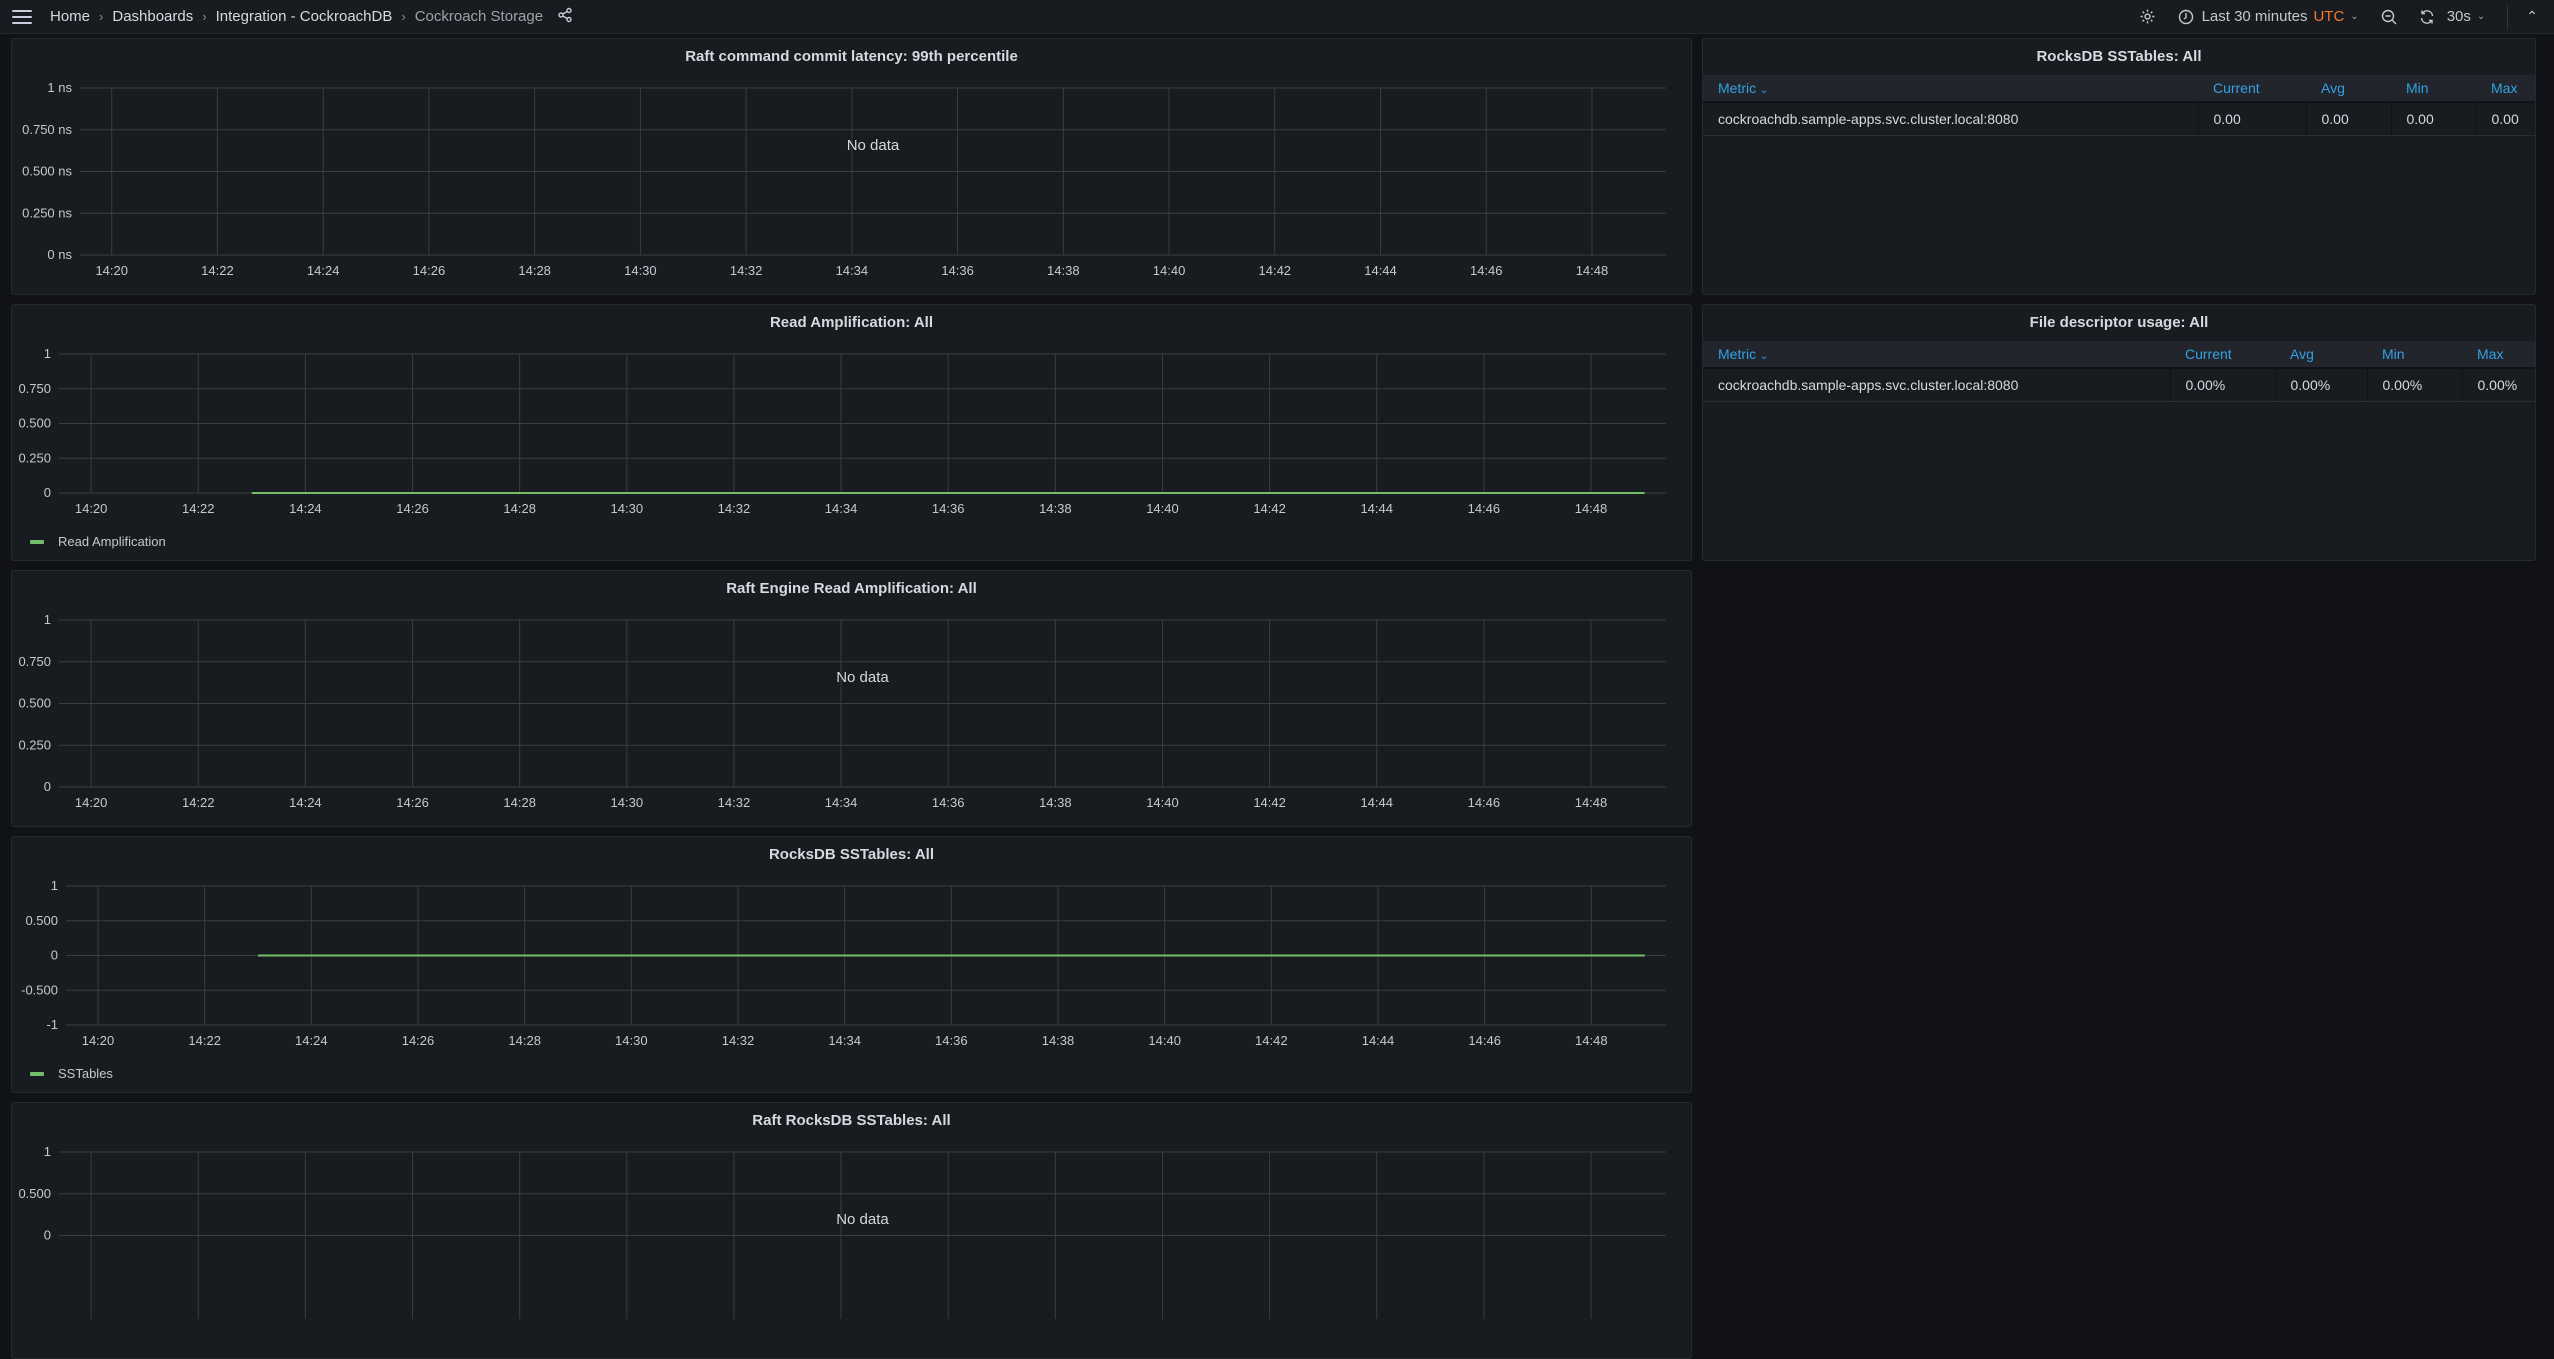 This screenshot has width=2554, height=1359. What do you see at coordinates (59, 254) in the screenshot?
I see `y-tick-label: 0 ns` at bounding box center [59, 254].